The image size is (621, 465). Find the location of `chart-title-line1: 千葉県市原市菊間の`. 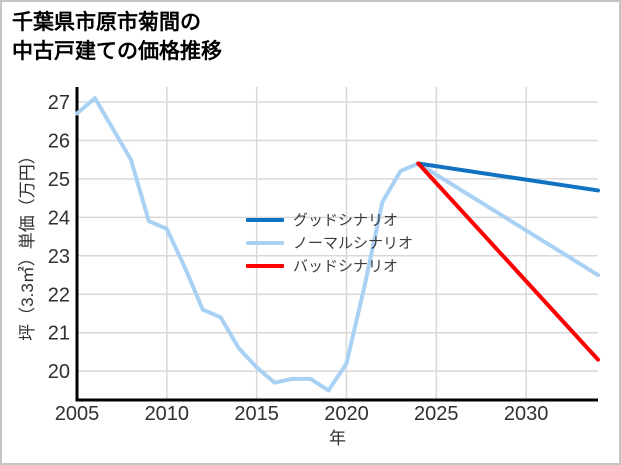

chart-title-line1: 千葉県市原市菊間の is located at coordinates (106, 22).